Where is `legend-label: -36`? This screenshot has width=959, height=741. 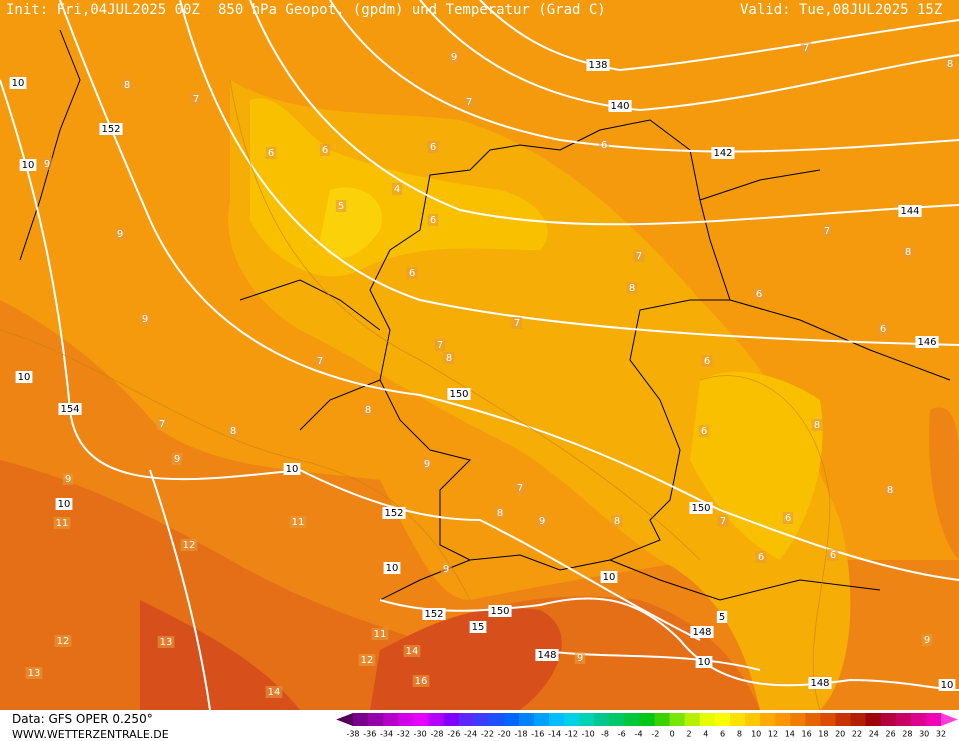
legend-label: -36 is located at coordinates (369, 734).